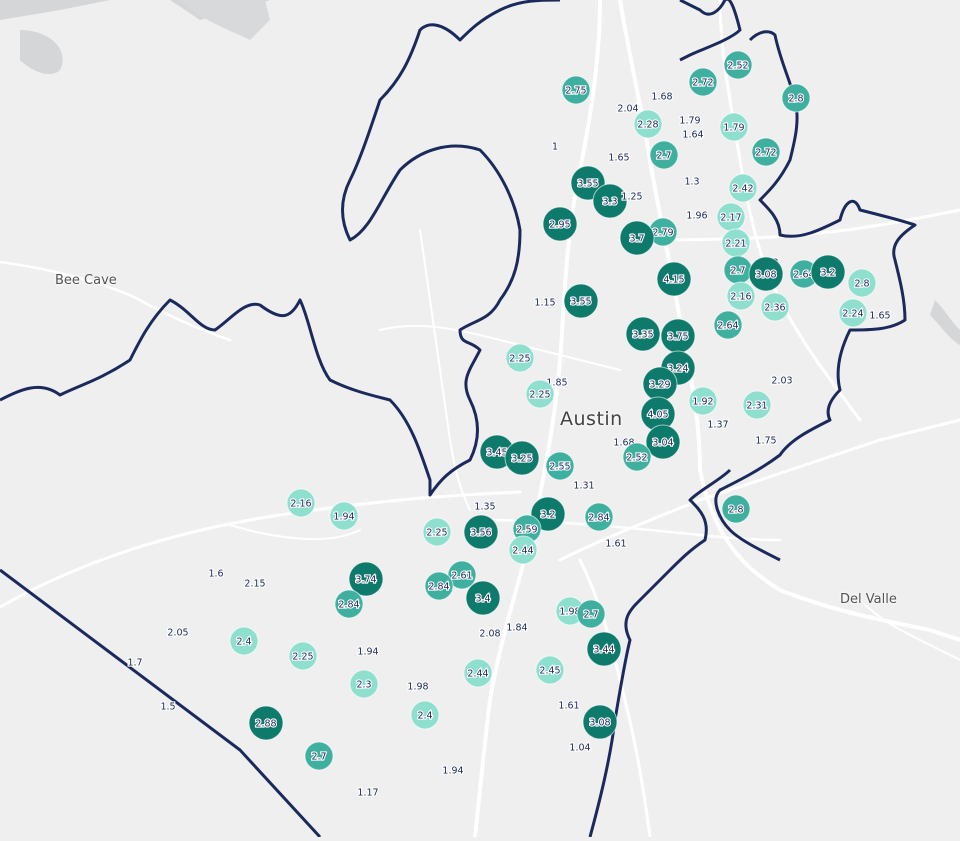  What do you see at coordinates (560, 224) in the screenshot?
I see `map-marker: 2.95` at bounding box center [560, 224].